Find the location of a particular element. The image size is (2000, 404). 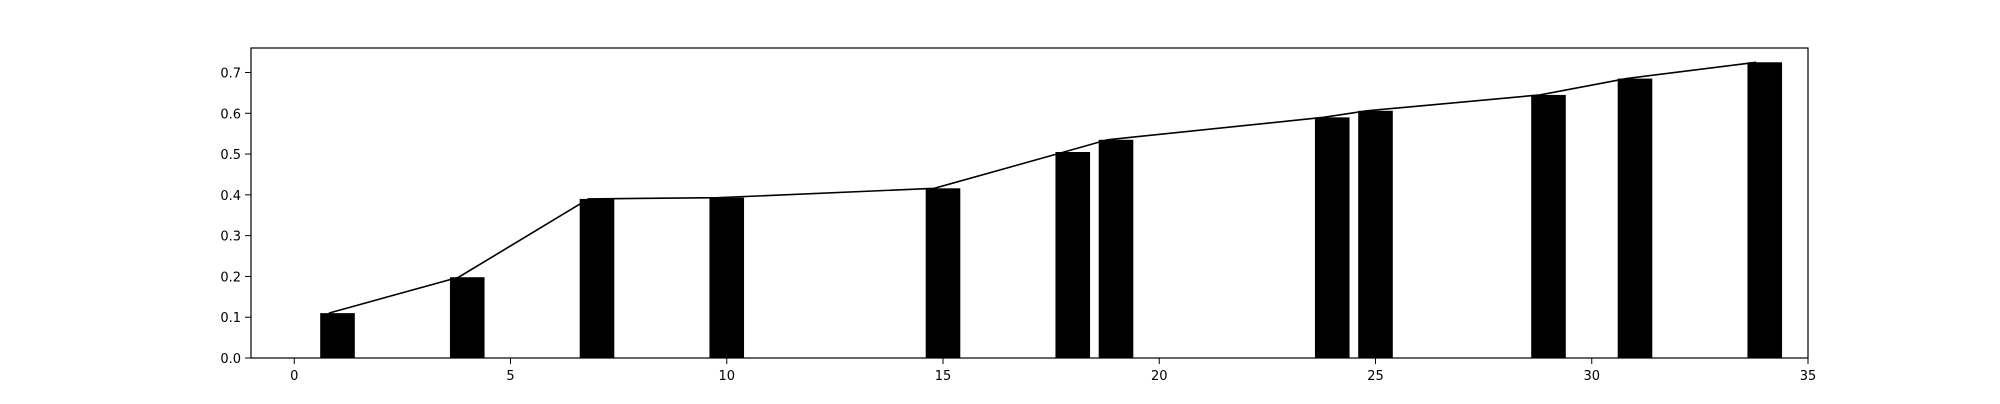

x-tick-label: 35 is located at coordinates (1808, 376).